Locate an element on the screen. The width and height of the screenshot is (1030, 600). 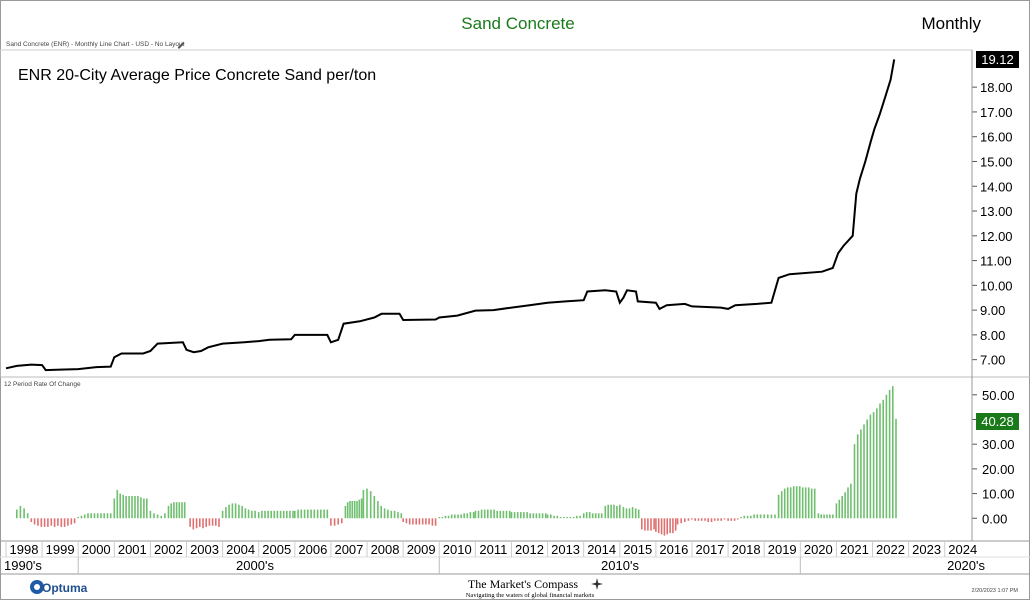
price-y-tick-label: 18.00 is located at coordinates (996, 87).